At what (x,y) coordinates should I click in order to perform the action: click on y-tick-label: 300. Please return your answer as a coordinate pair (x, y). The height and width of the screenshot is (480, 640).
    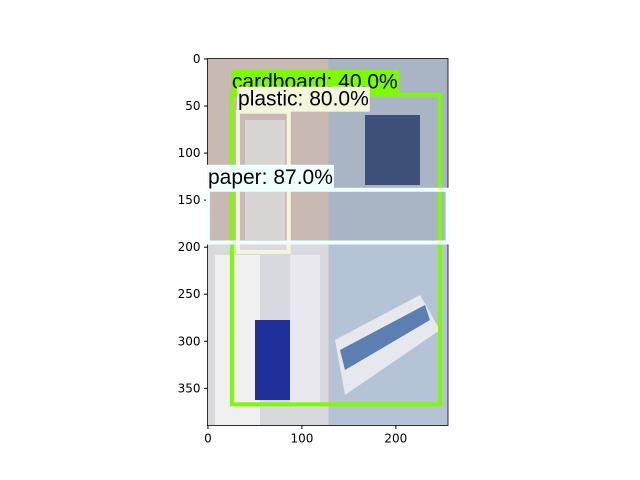
    Looking at the image, I should click on (189, 341).